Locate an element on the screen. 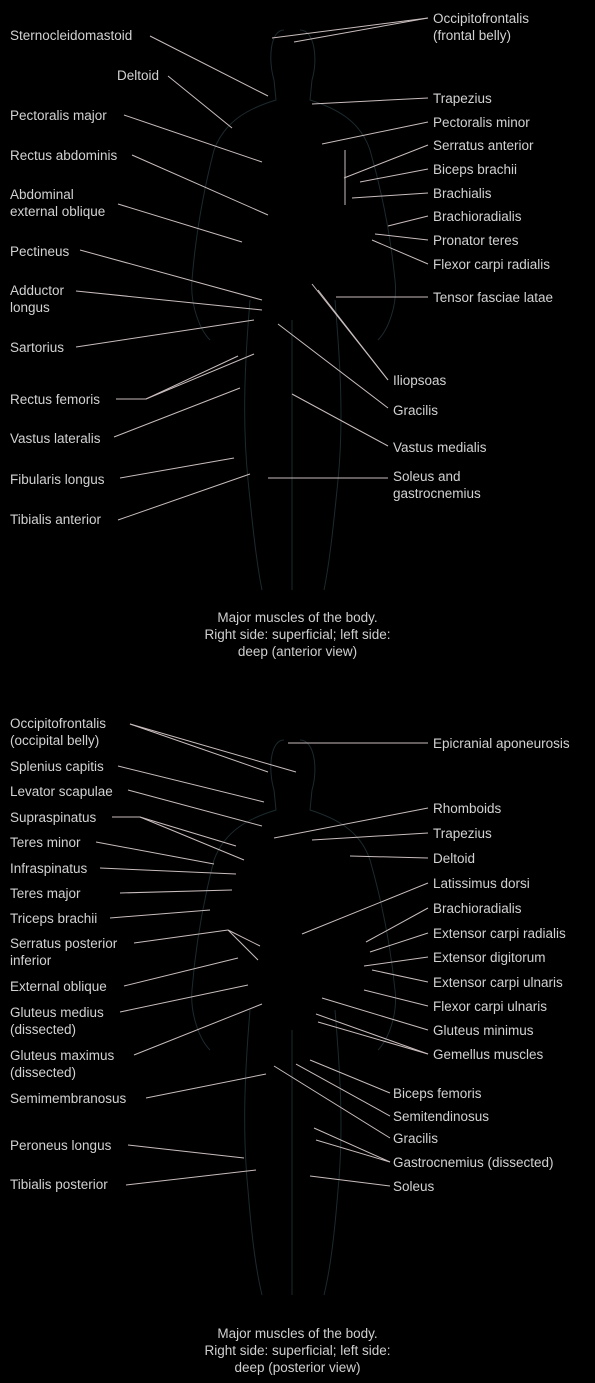 Image resolution: width=595 pixels, height=1383 pixels. label-supraspinatus: Supraspinatus is located at coordinates (53, 817).